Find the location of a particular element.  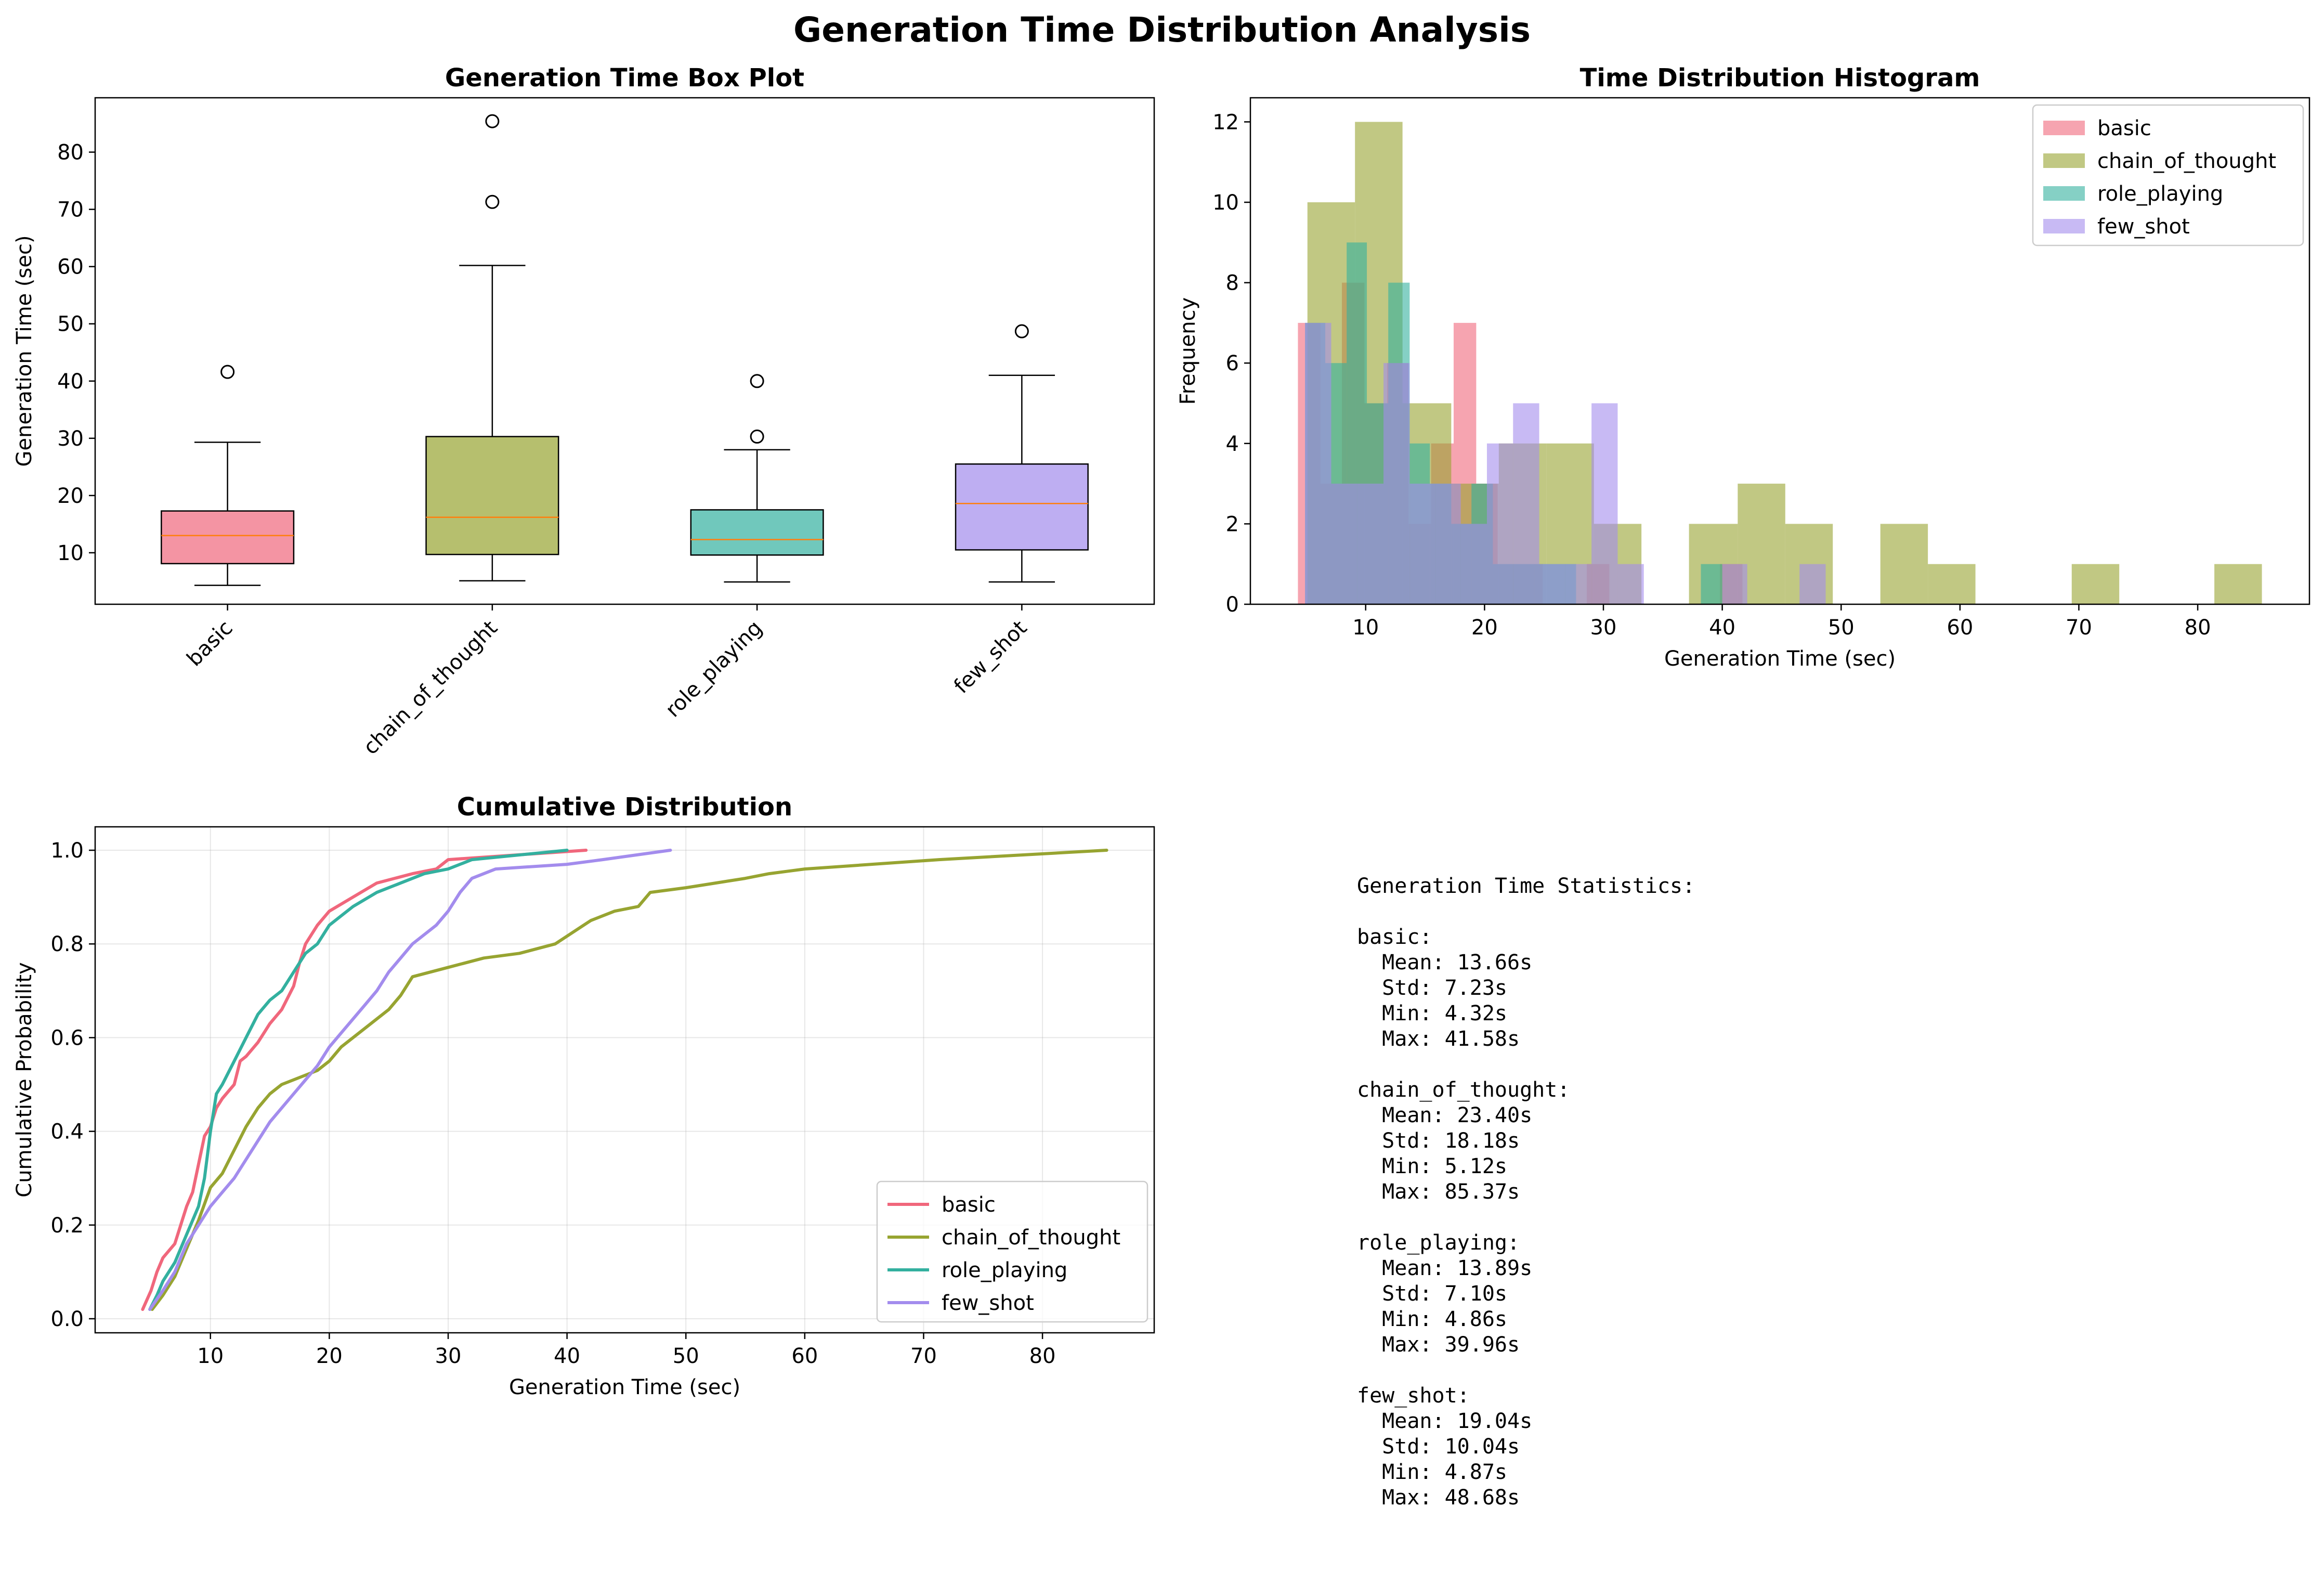

panel-title: Cumulative Distribution is located at coordinates (624, 808).